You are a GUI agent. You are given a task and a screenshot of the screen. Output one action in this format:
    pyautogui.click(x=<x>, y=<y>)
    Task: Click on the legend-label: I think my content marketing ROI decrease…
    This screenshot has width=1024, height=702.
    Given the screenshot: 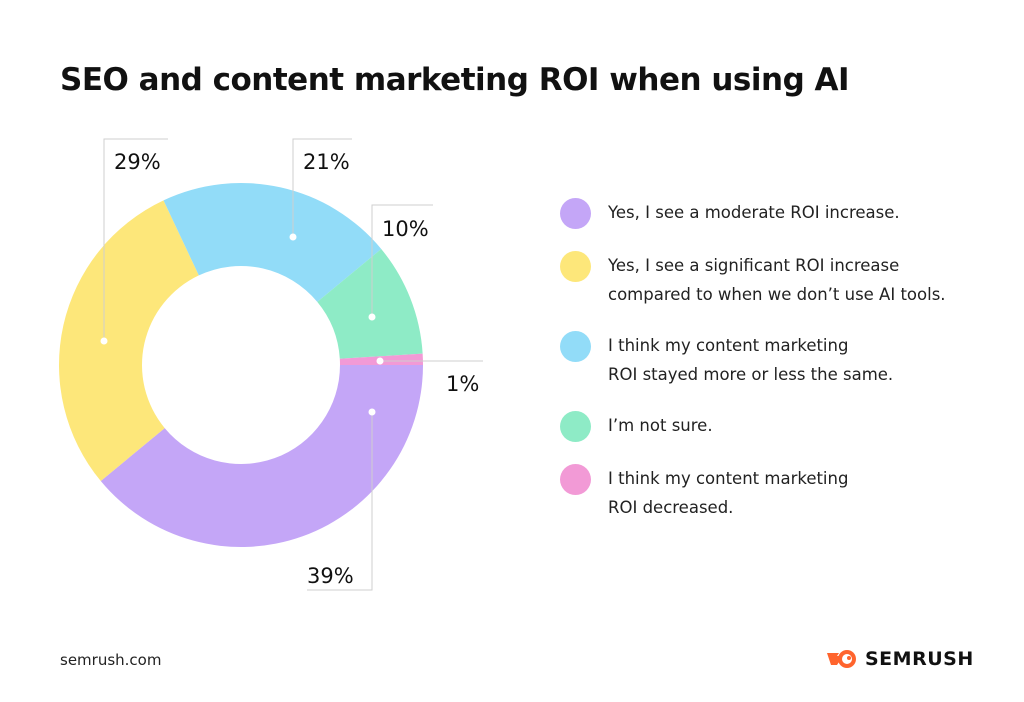 What is the action you would take?
    pyautogui.click(x=728, y=493)
    